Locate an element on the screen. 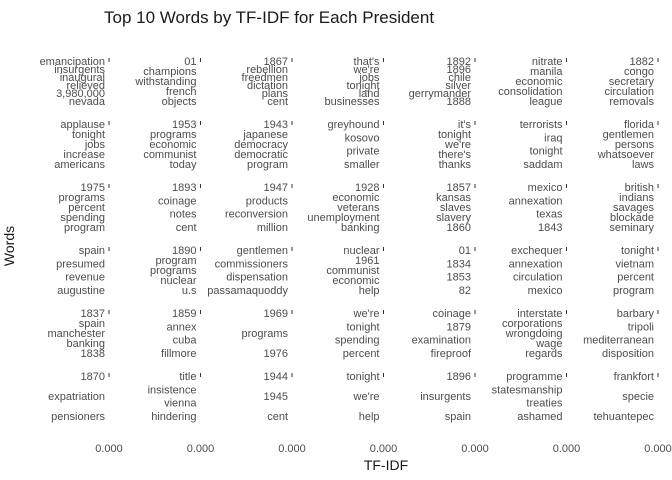 The height and width of the screenshot is (480, 672). word-label: 1888 is located at coordinates (459, 102).